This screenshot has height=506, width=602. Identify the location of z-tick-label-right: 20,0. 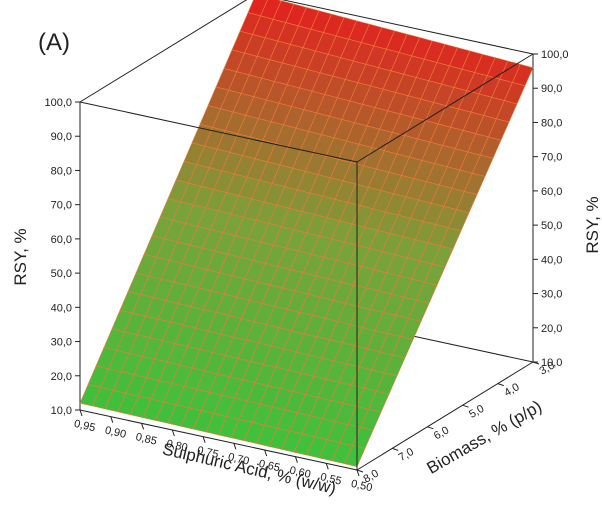
(551, 329).